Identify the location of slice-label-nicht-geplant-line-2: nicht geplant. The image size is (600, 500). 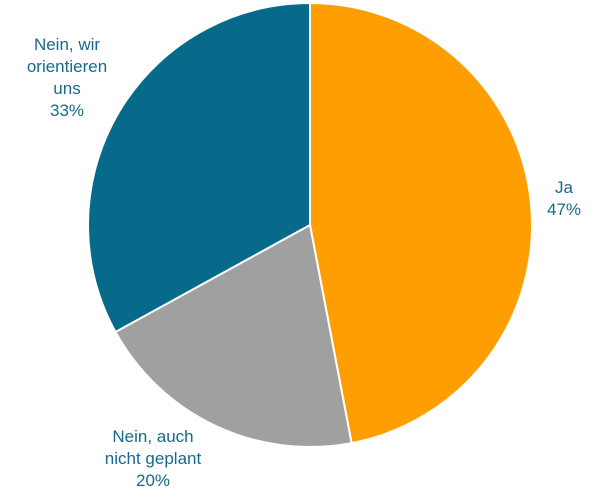
(153, 458).